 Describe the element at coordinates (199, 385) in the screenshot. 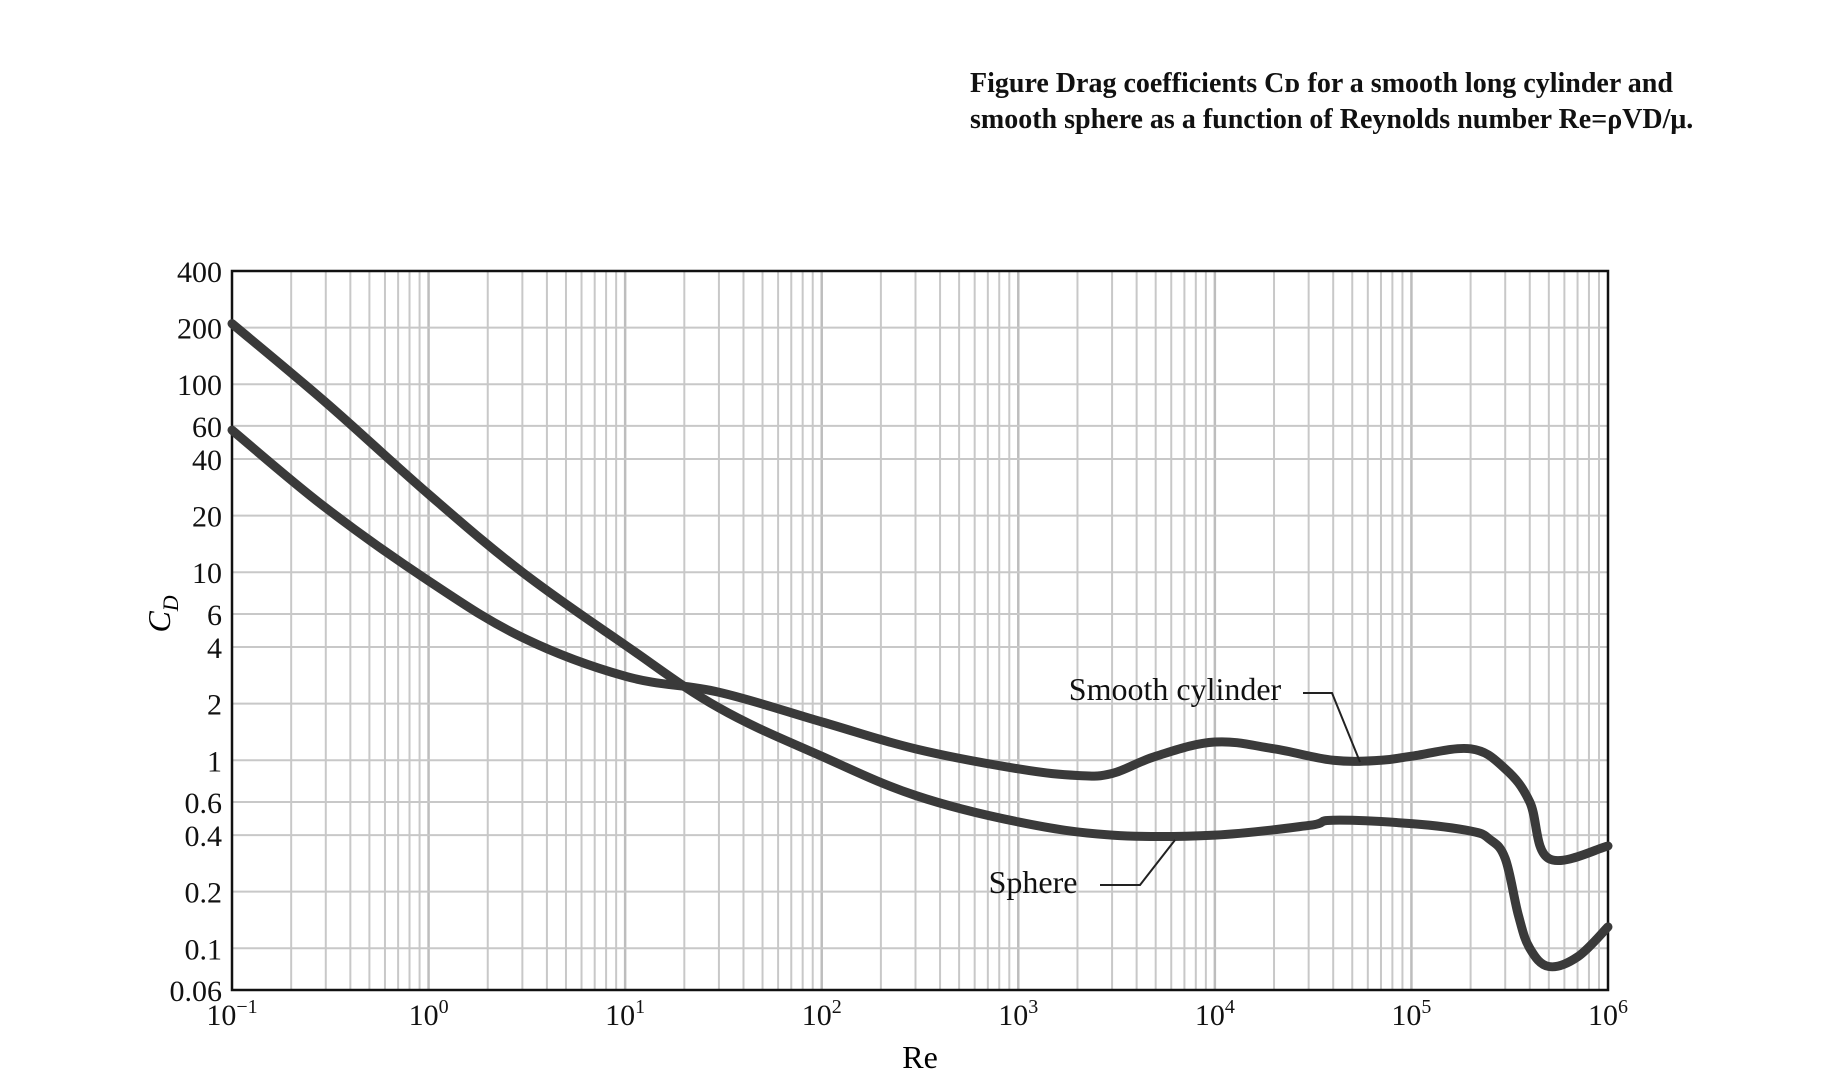

I see `y-tick-label: 100` at that location.